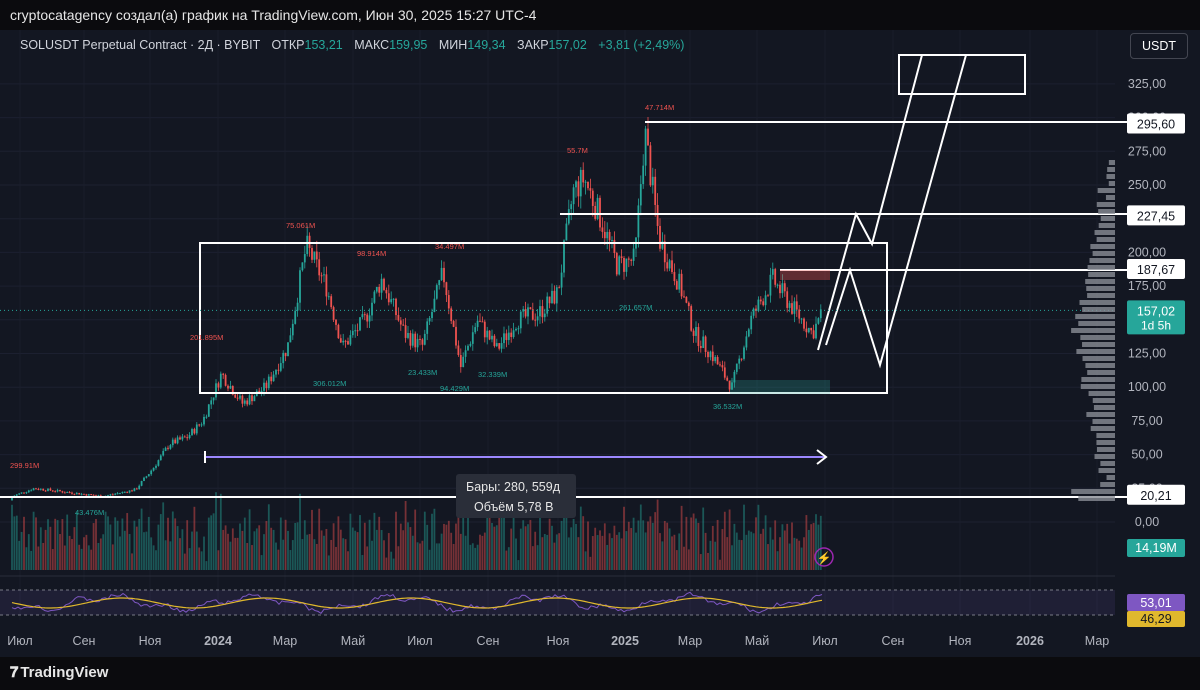  What do you see at coordinates (218, 641) in the screenshot?
I see `x-tick-label: 2024` at bounding box center [218, 641].